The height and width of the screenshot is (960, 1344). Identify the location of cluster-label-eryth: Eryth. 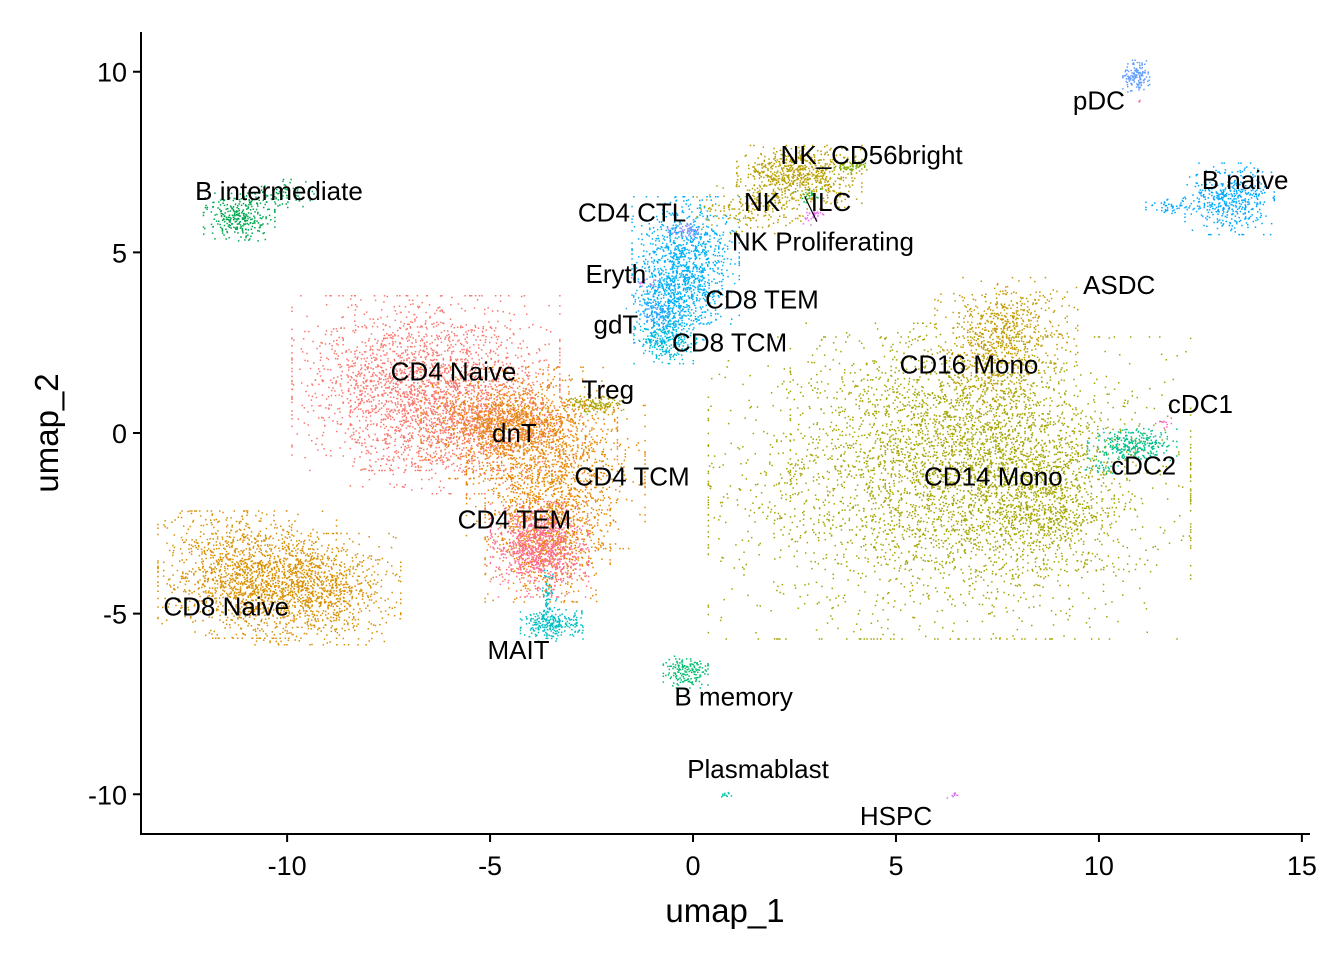
(616, 274).